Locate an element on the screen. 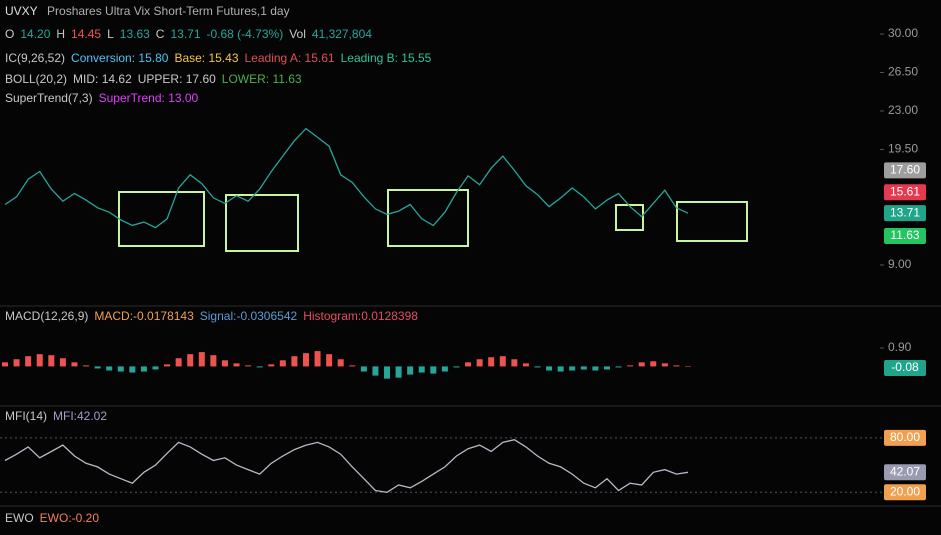 Image resolution: width=941 pixels, height=535 pixels. legend-text: EWO is located at coordinates (19, 518).